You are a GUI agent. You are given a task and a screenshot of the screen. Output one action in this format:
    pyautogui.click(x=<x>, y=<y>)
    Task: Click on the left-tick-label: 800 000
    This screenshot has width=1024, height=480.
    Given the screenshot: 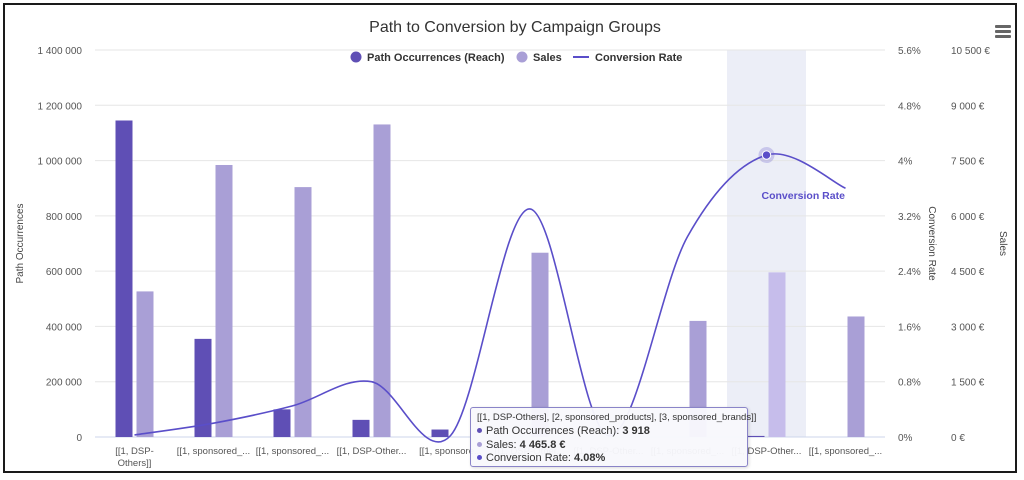 What is the action you would take?
    pyautogui.click(x=64, y=217)
    